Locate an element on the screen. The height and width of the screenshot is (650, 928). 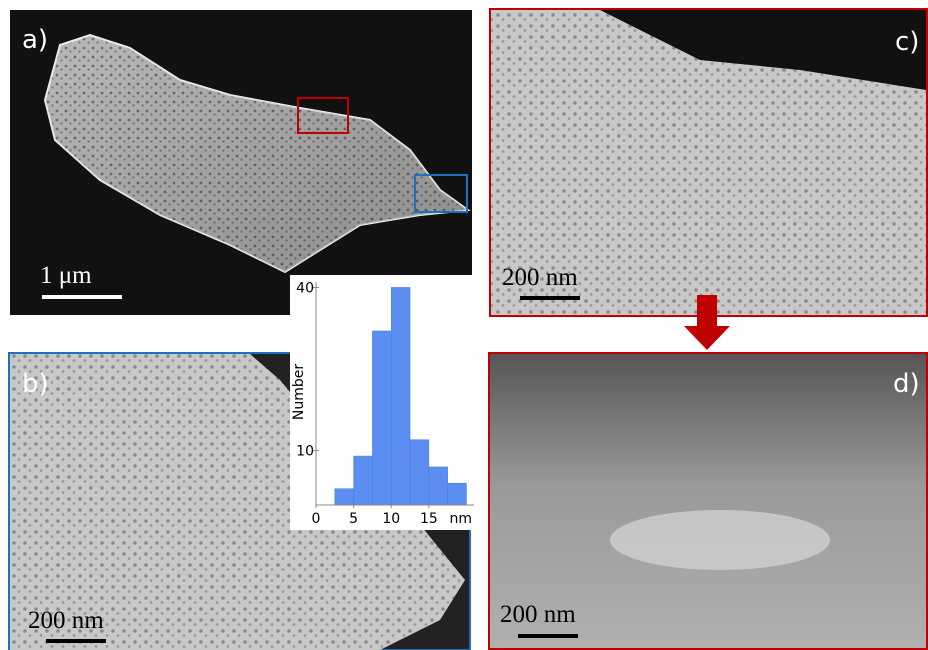
panel-label: b) is located at coordinates (35, 384).